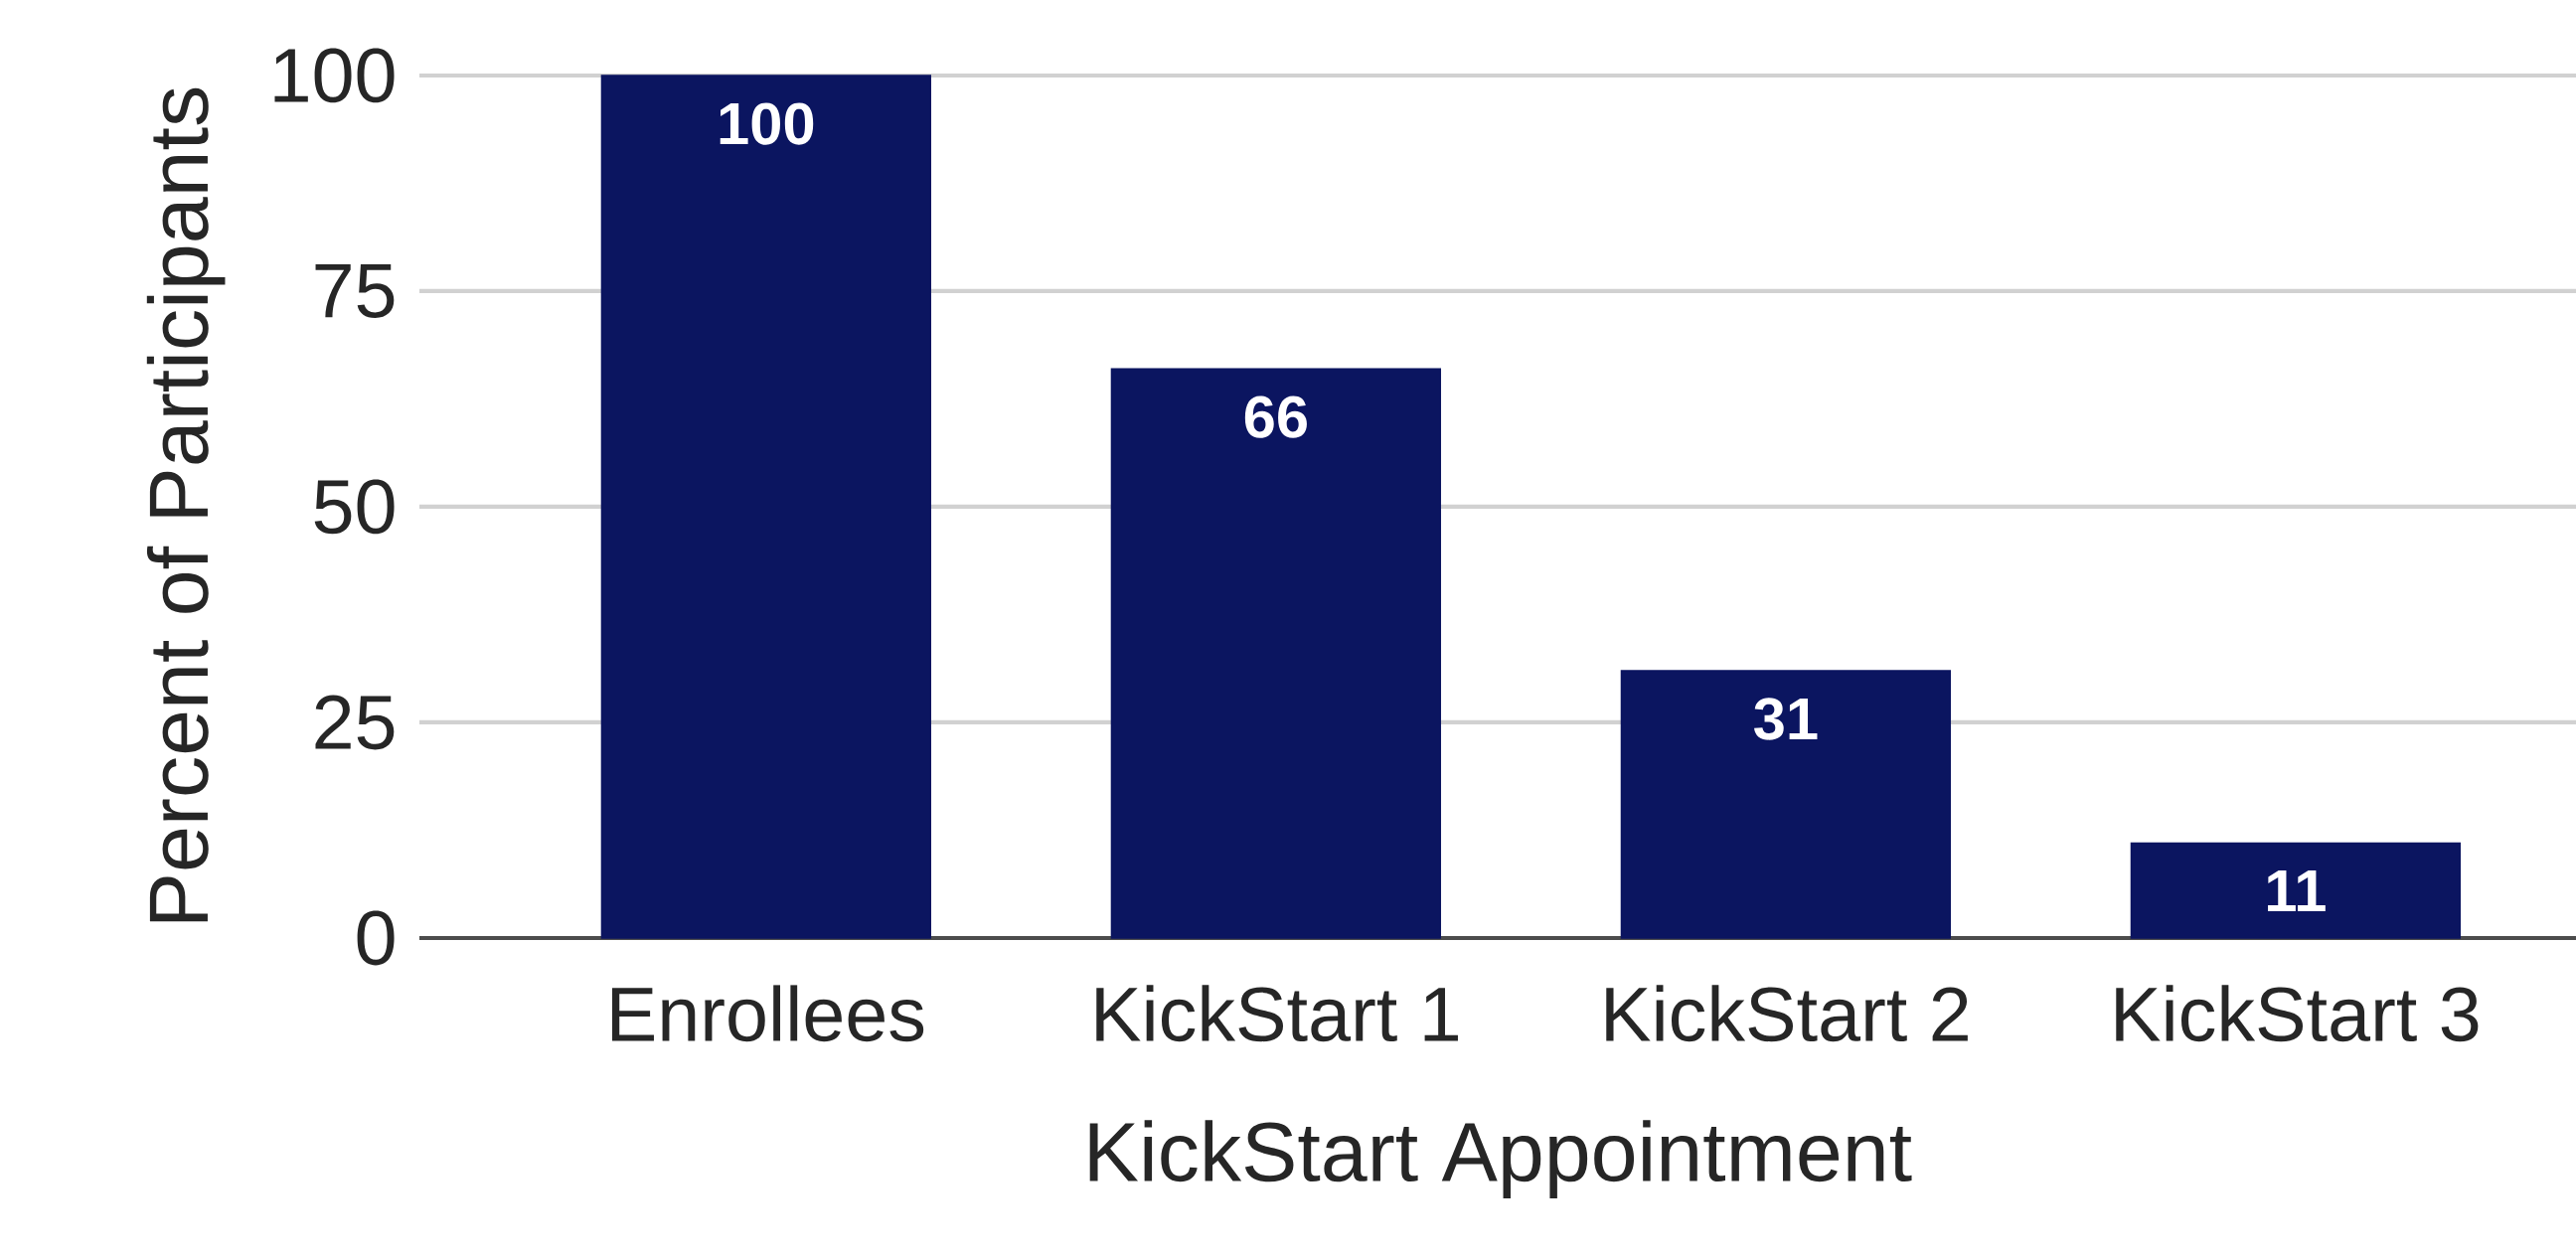 The width and height of the screenshot is (2576, 1257). Describe the element at coordinates (1277, 1013) in the screenshot. I see `x-tick-label: KickStart 1` at that location.